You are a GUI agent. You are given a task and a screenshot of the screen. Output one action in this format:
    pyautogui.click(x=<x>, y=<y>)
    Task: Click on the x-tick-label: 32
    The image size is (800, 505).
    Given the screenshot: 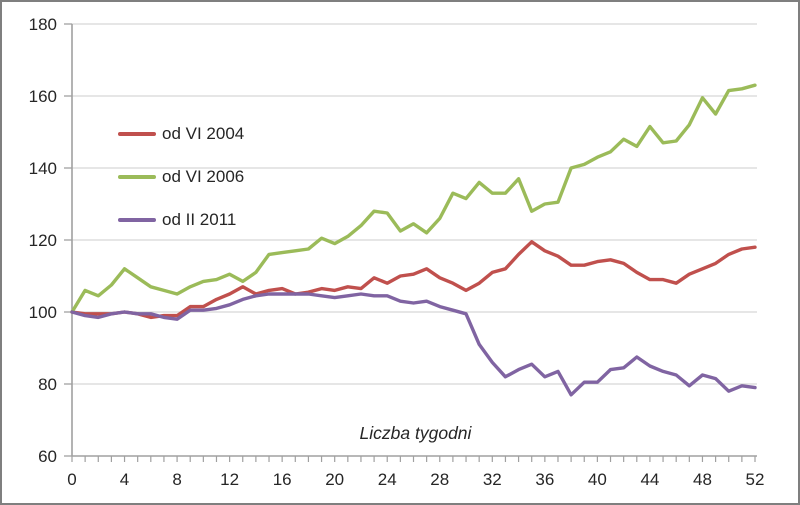 What is the action you would take?
    pyautogui.click(x=492, y=479)
    